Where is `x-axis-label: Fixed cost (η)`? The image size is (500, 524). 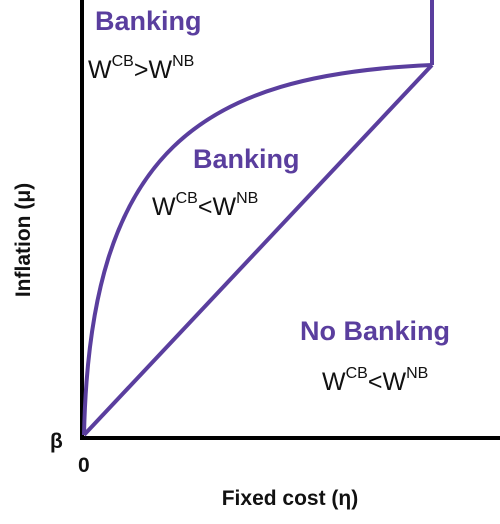 x-axis-label: Fixed cost (η) is located at coordinates (290, 498).